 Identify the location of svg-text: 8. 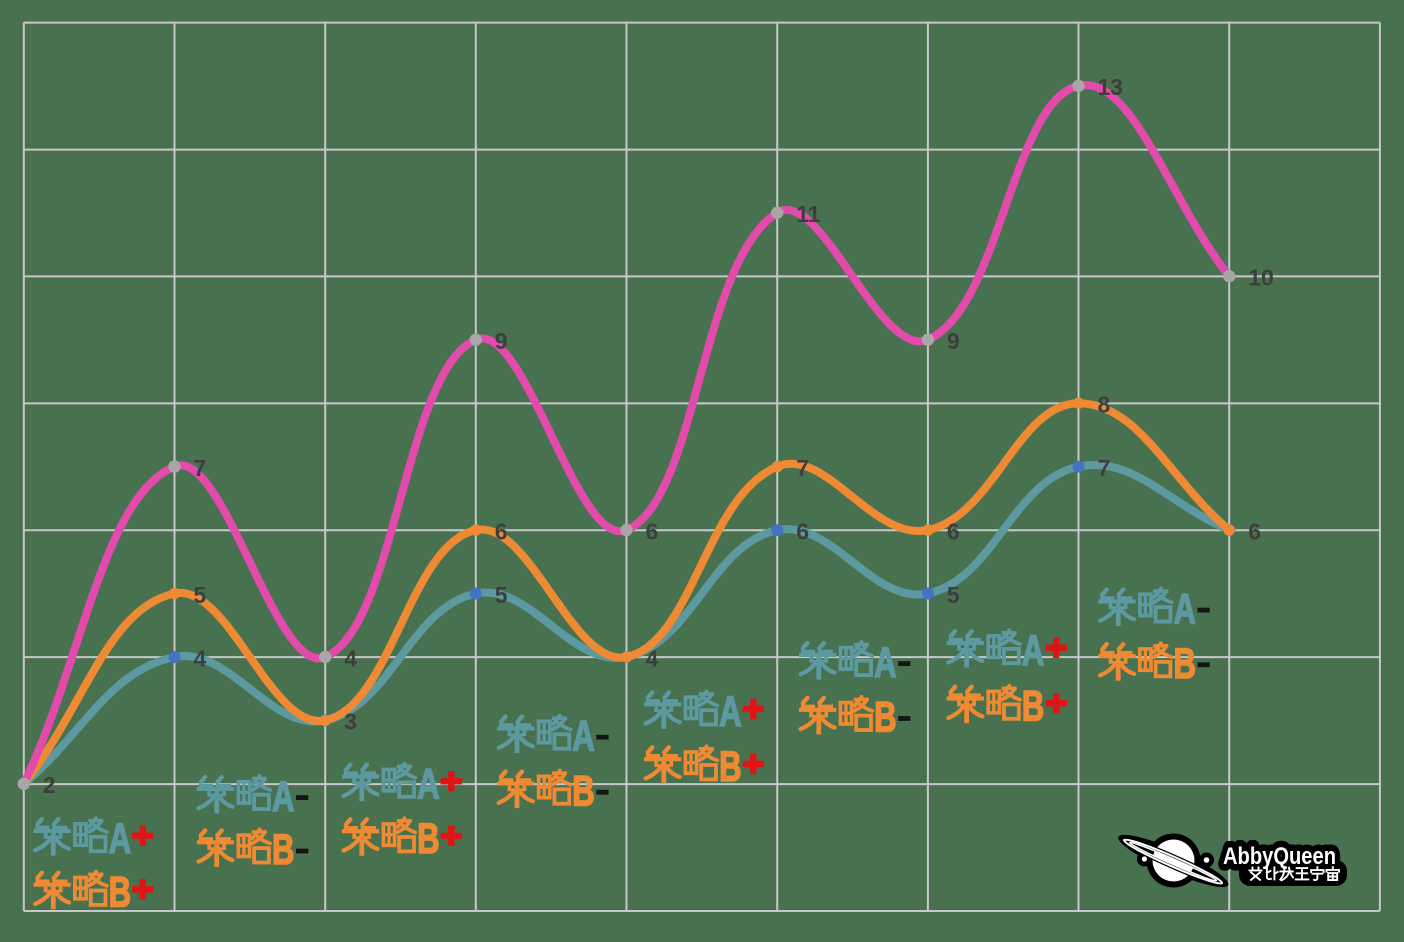
(1104, 405).